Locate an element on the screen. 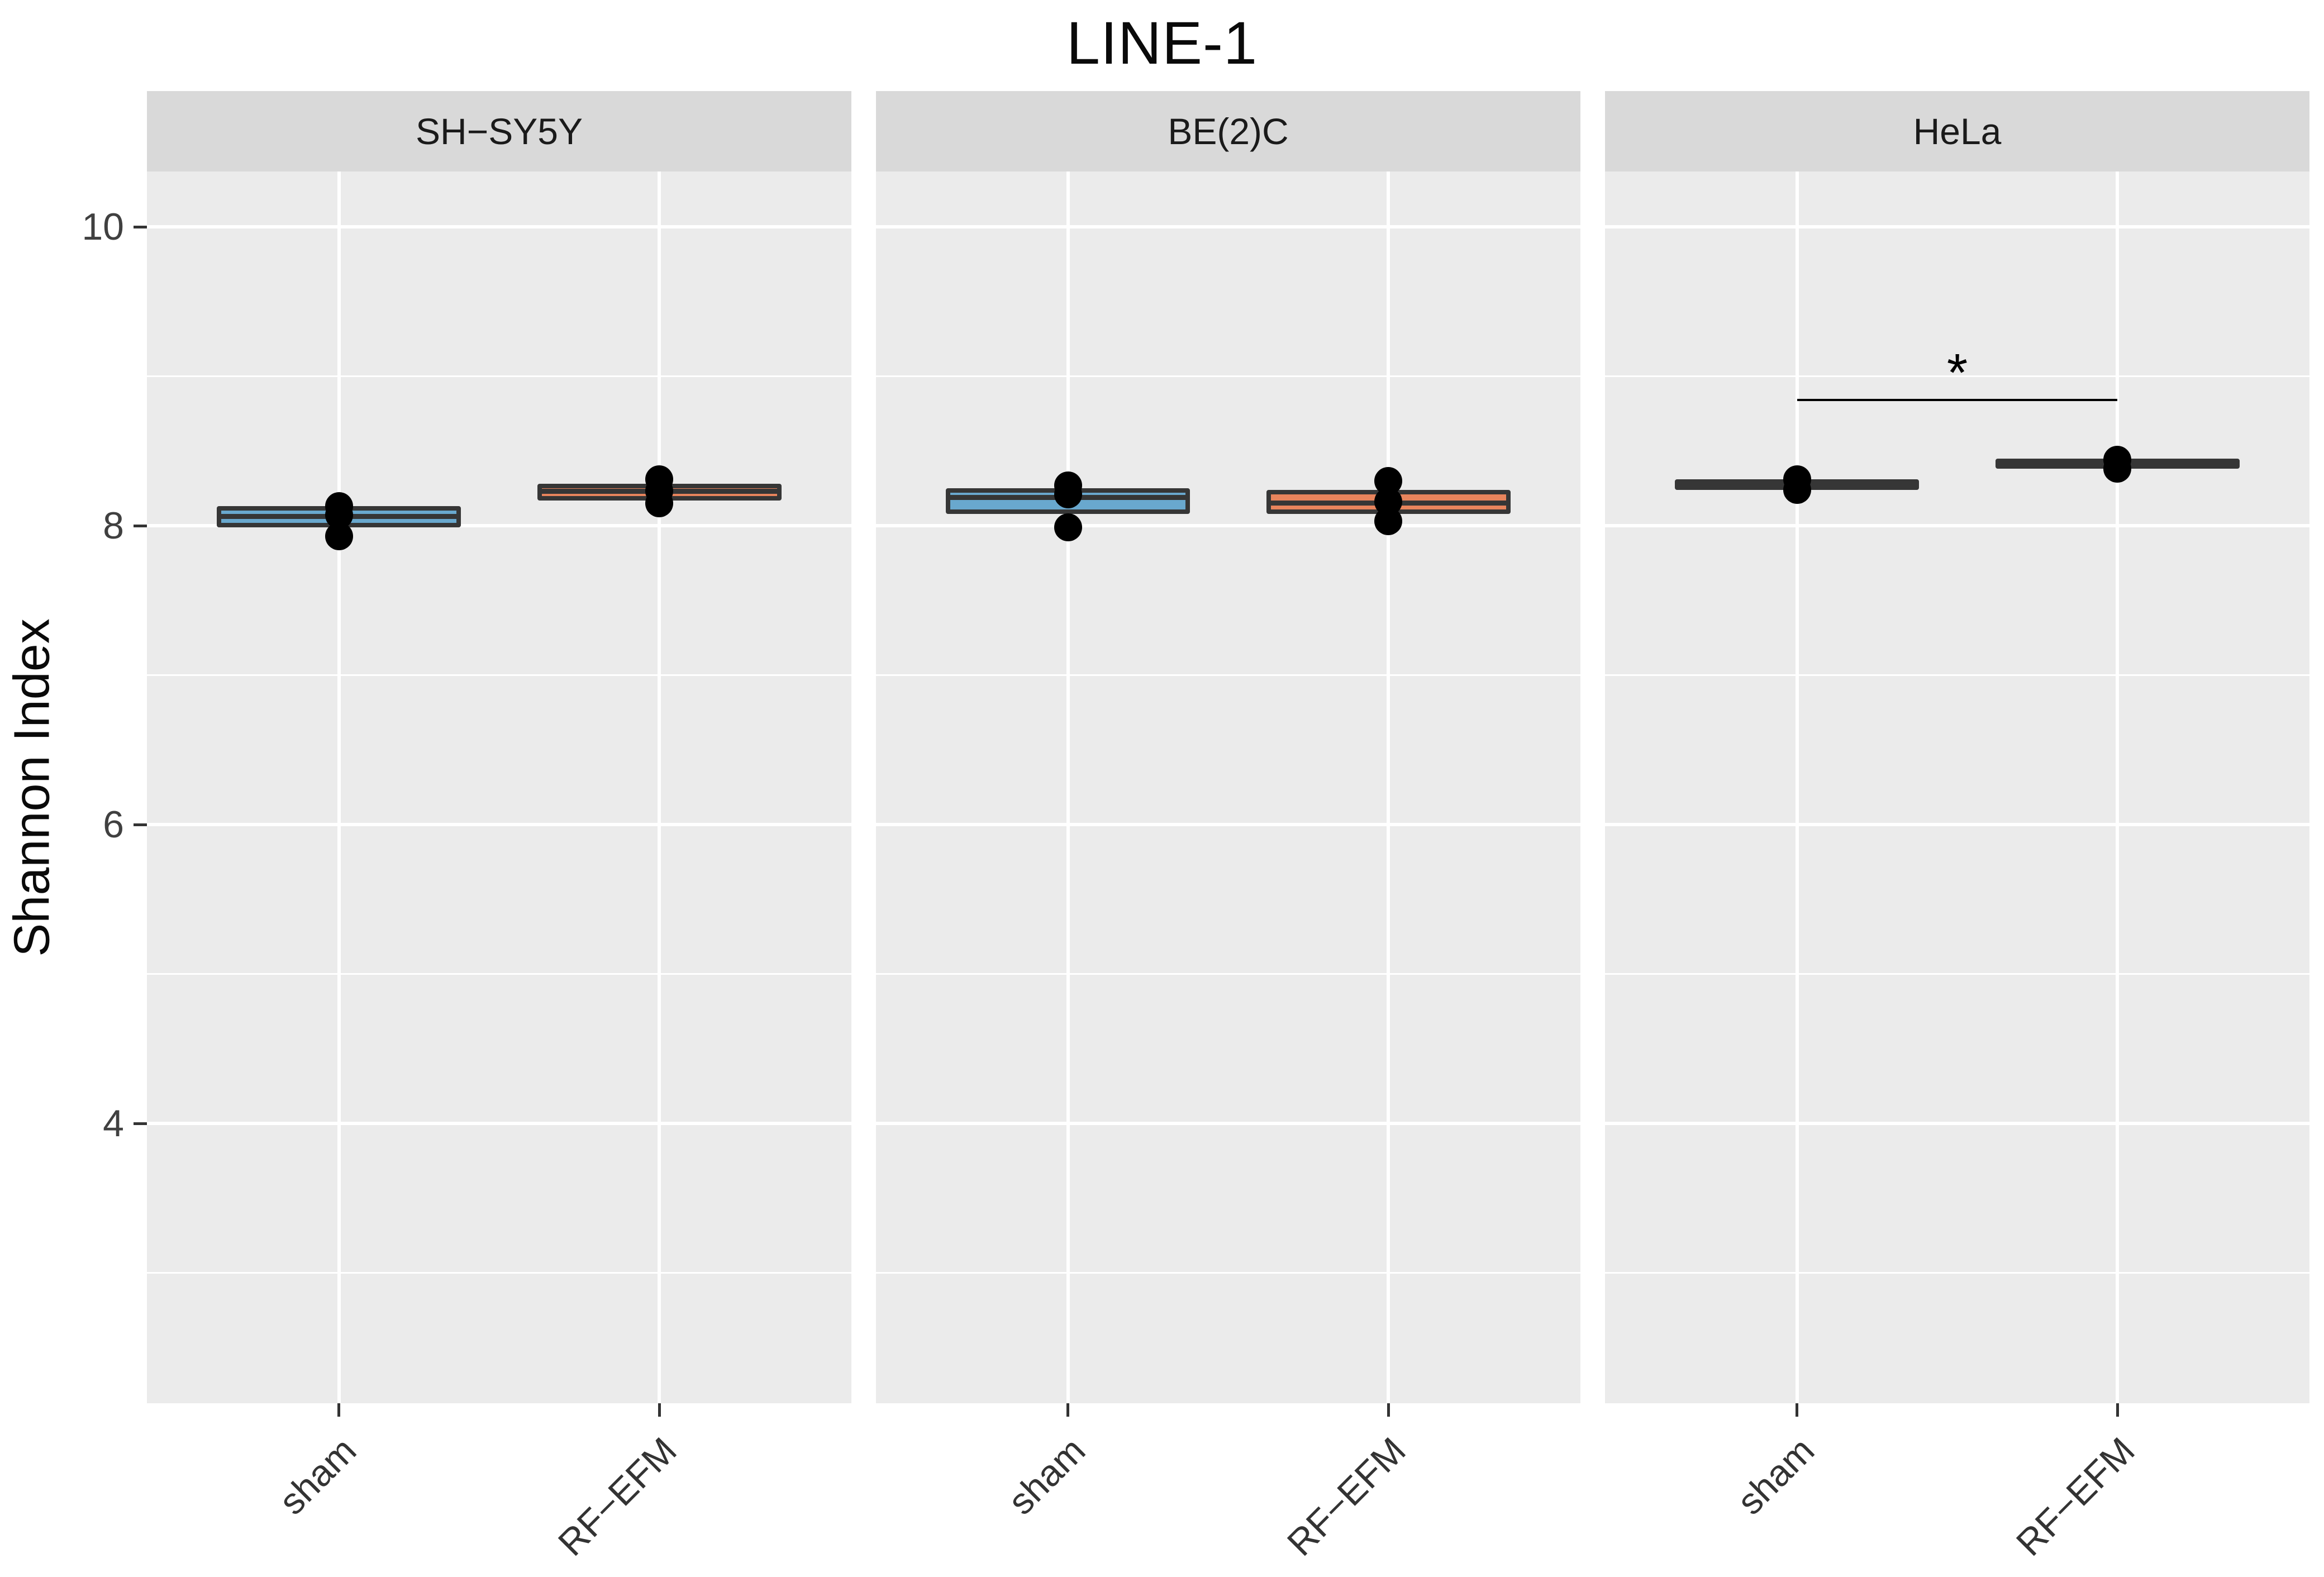 Image resolution: width=2324 pixels, height=1577 pixels. y-tick-label: 10 is located at coordinates (103, 227).